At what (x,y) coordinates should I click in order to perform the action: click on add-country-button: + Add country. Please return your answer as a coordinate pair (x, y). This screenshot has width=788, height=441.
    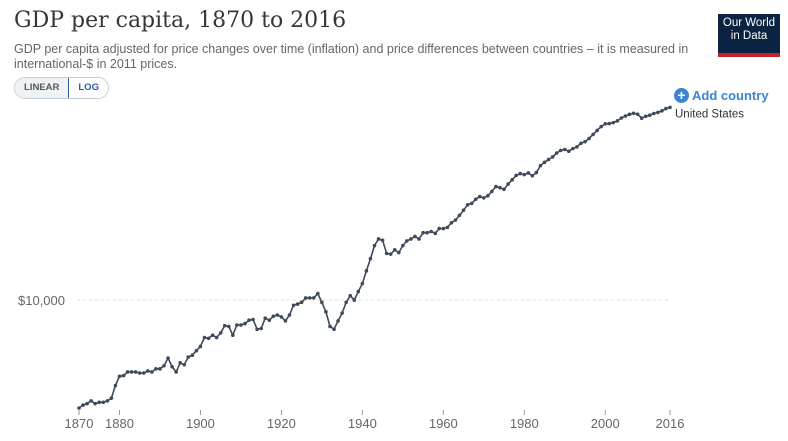
    Looking at the image, I should click on (721, 95).